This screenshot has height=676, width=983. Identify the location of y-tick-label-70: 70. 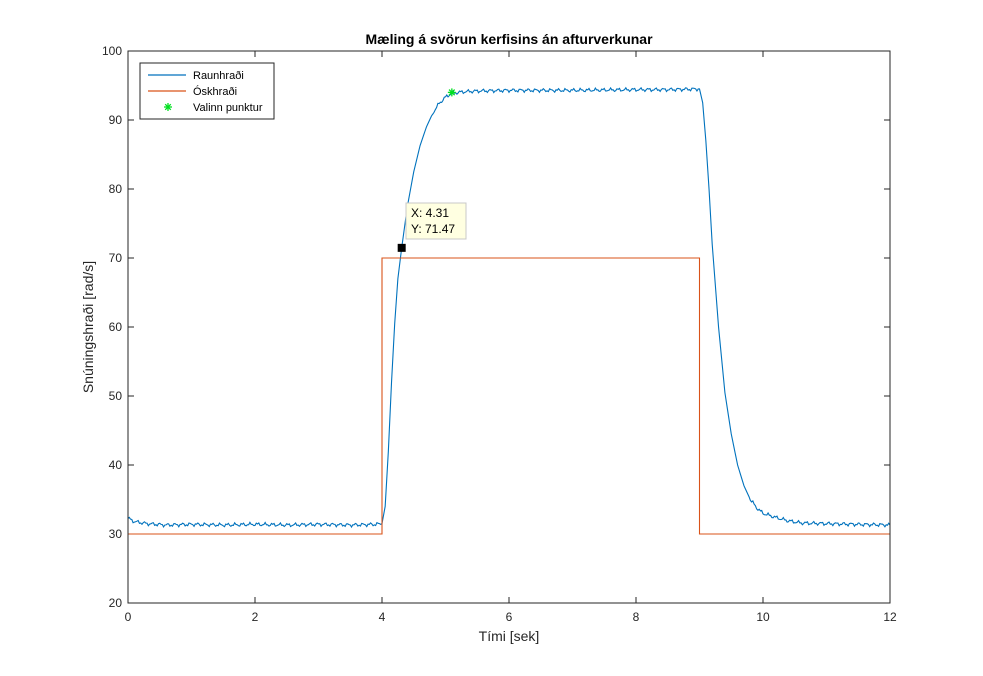
(116, 258).